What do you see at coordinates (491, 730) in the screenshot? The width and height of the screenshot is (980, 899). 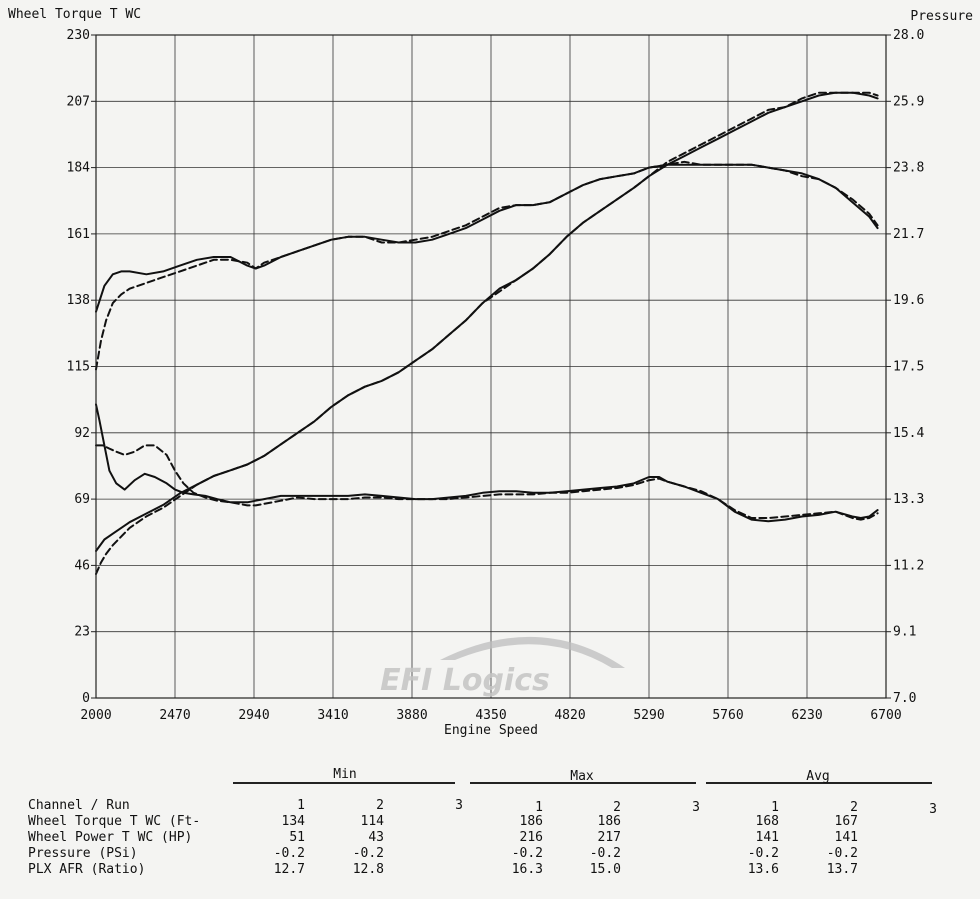 I see `x-axis-label: Engine Speed` at bounding box center [491, 730].